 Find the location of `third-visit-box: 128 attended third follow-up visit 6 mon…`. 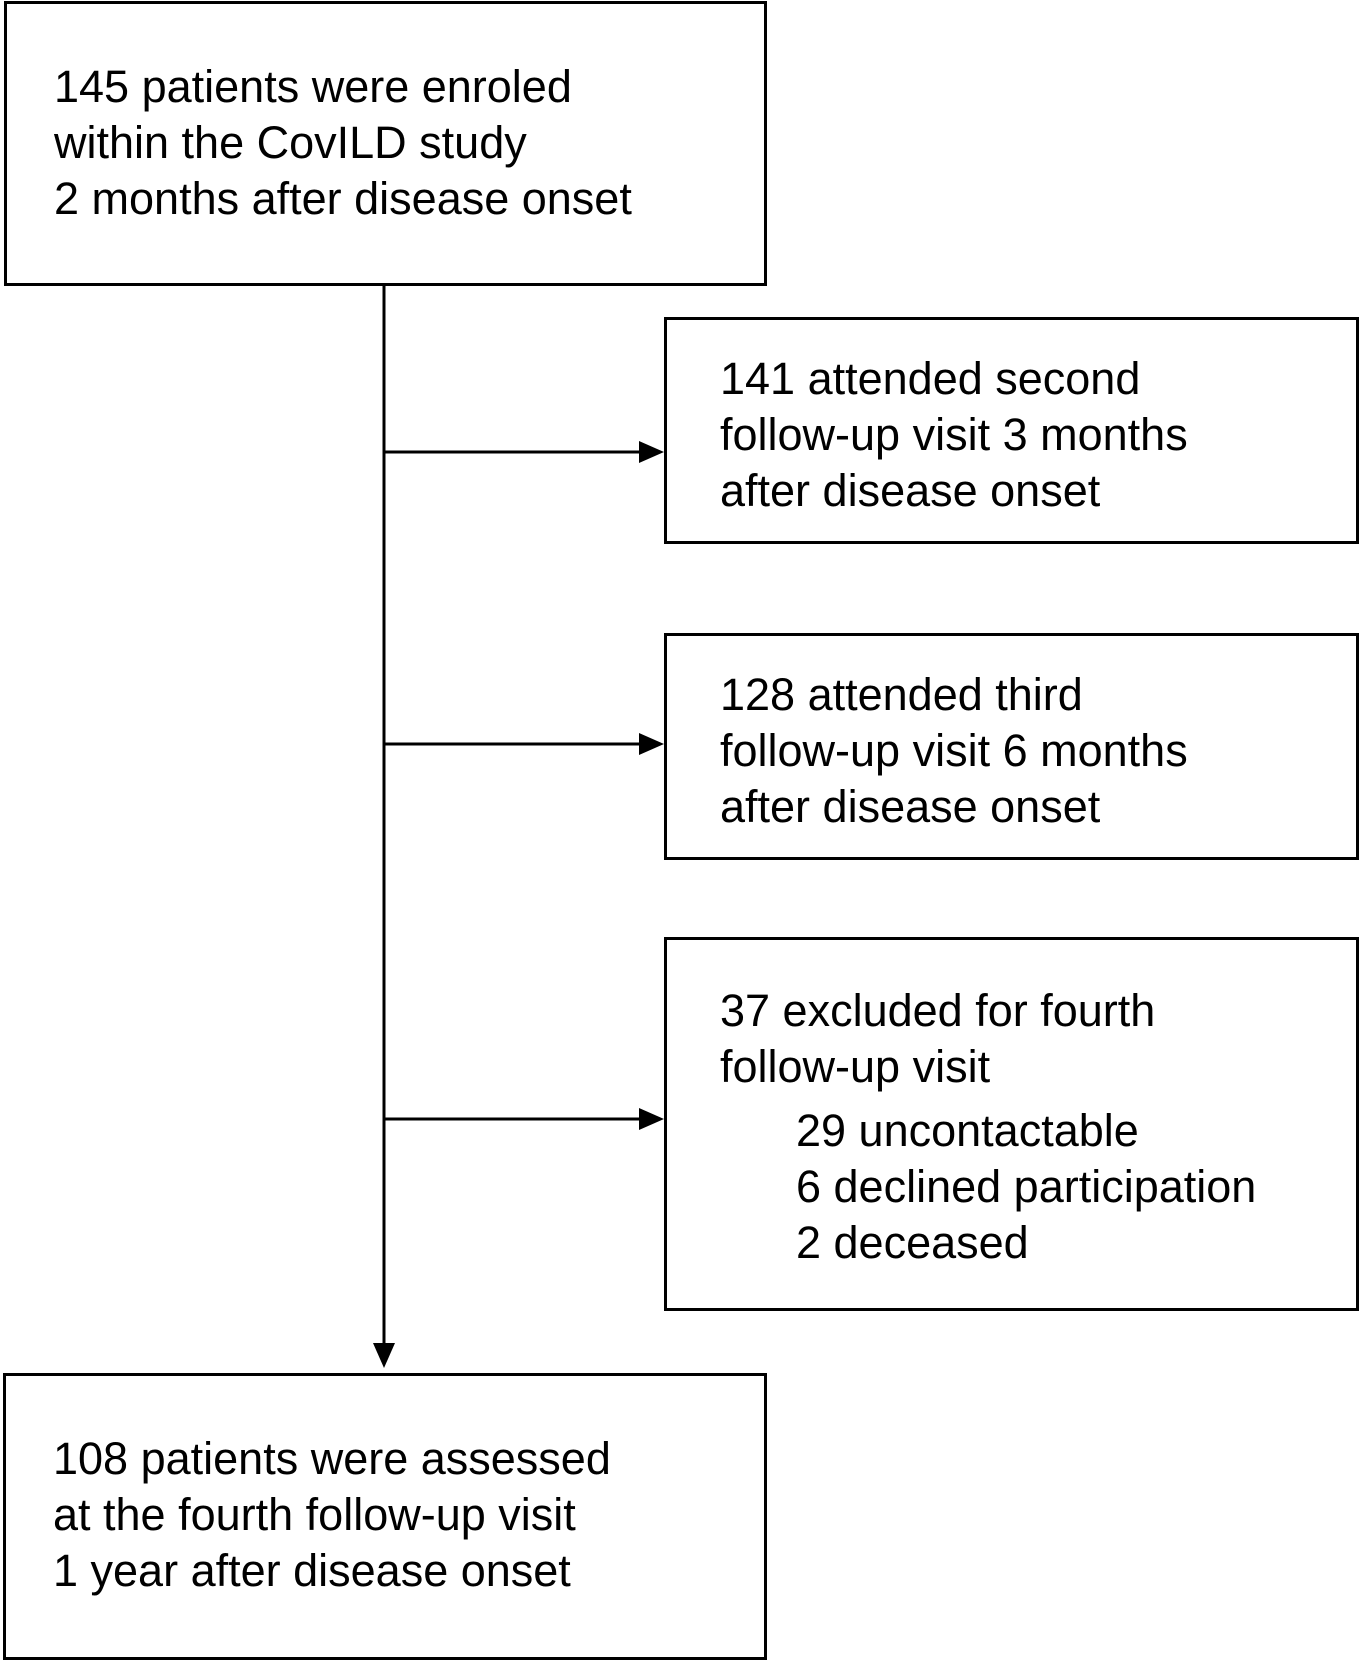

third-visit-box: 128 attended third follow-up visit 6 mon… is located at coordinates (1011, 746).